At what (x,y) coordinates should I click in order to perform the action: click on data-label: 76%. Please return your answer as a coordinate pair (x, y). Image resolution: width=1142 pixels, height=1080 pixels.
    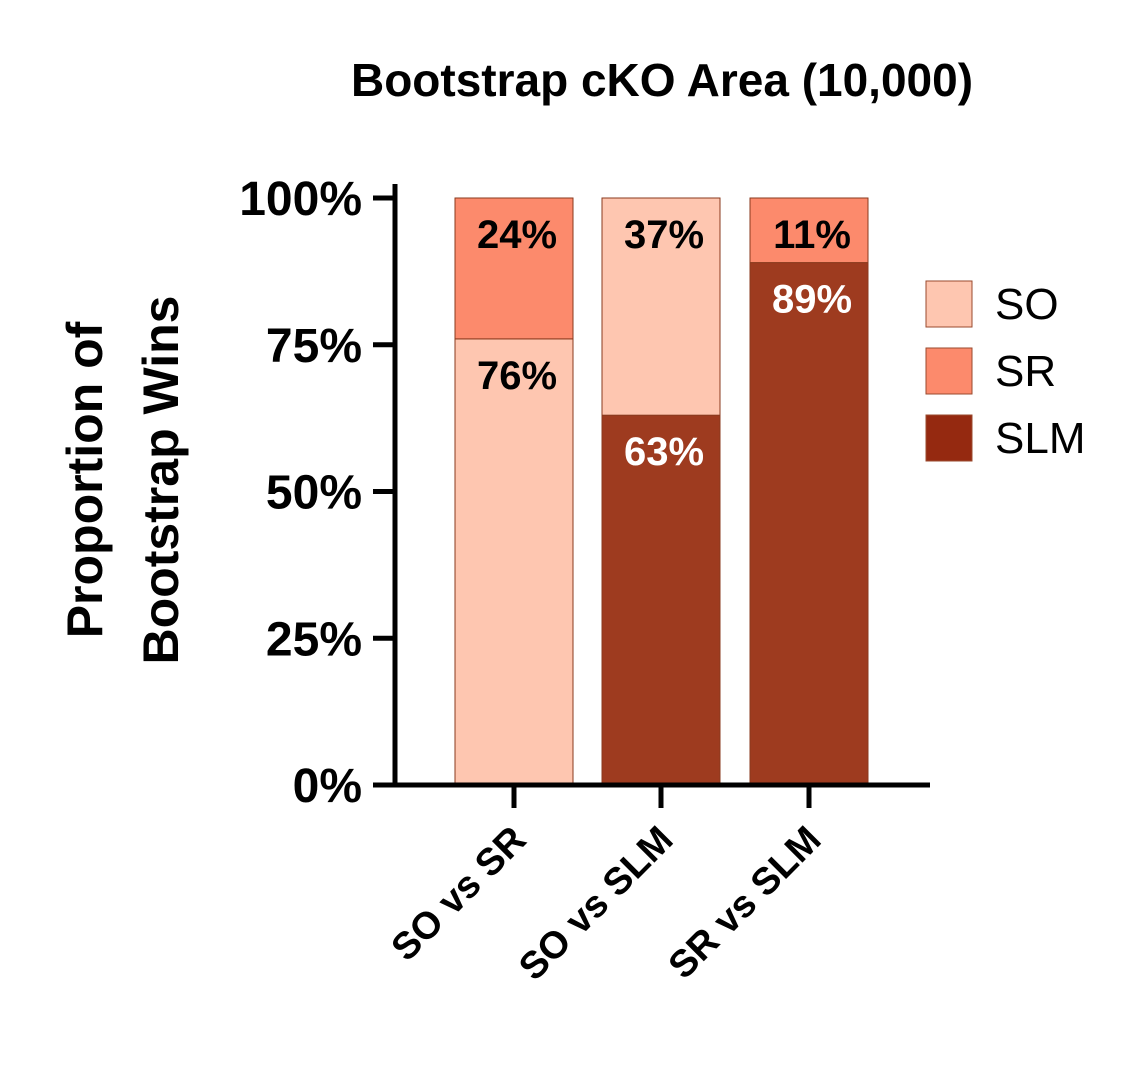
    Looking at the image, I should click on (517, 376).